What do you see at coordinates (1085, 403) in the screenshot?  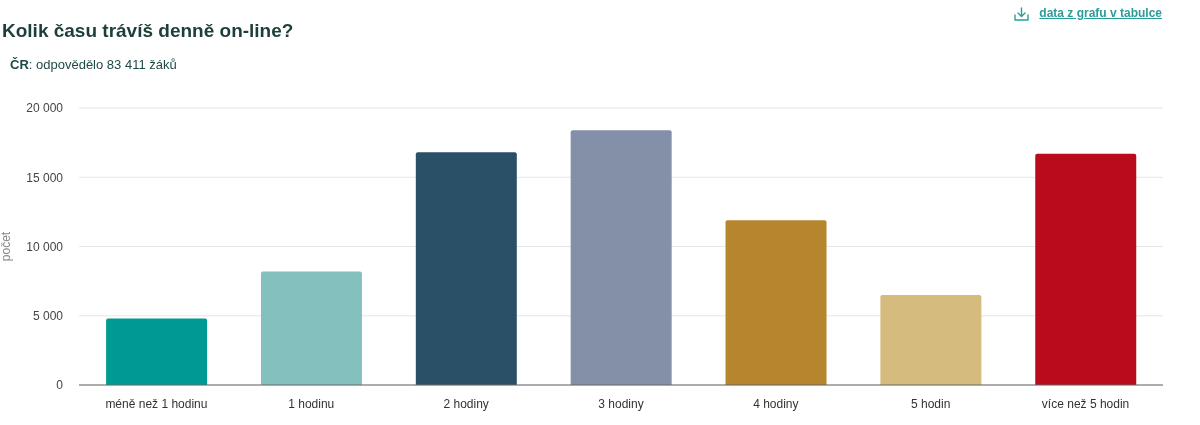 I see `x-tick-label: více než 5 hodin` at bounding box center [1085, 403].